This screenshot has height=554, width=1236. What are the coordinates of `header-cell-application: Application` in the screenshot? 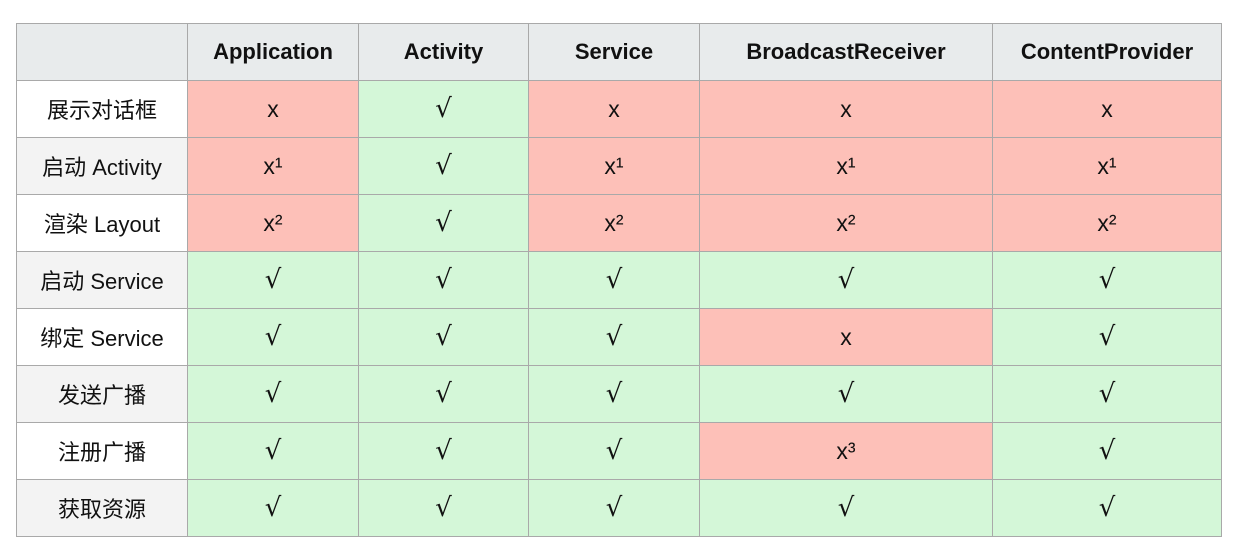 It's located at (273, 52).